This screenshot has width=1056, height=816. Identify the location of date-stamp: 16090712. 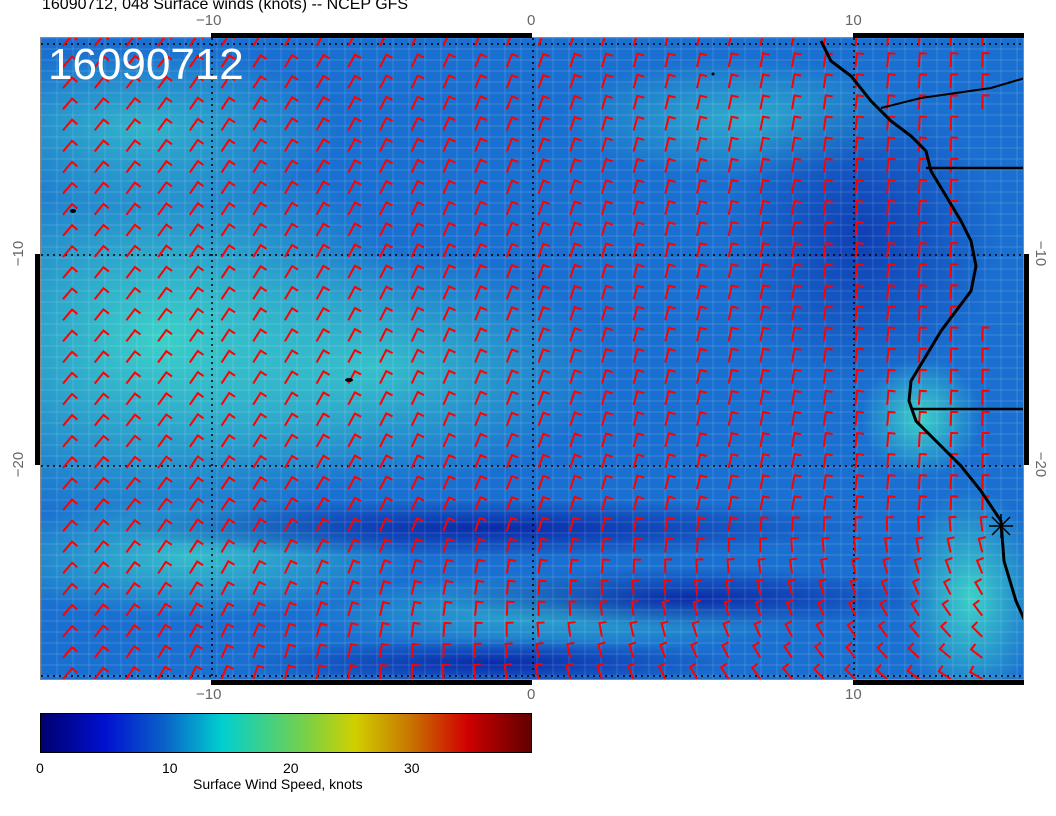
(146, 64).